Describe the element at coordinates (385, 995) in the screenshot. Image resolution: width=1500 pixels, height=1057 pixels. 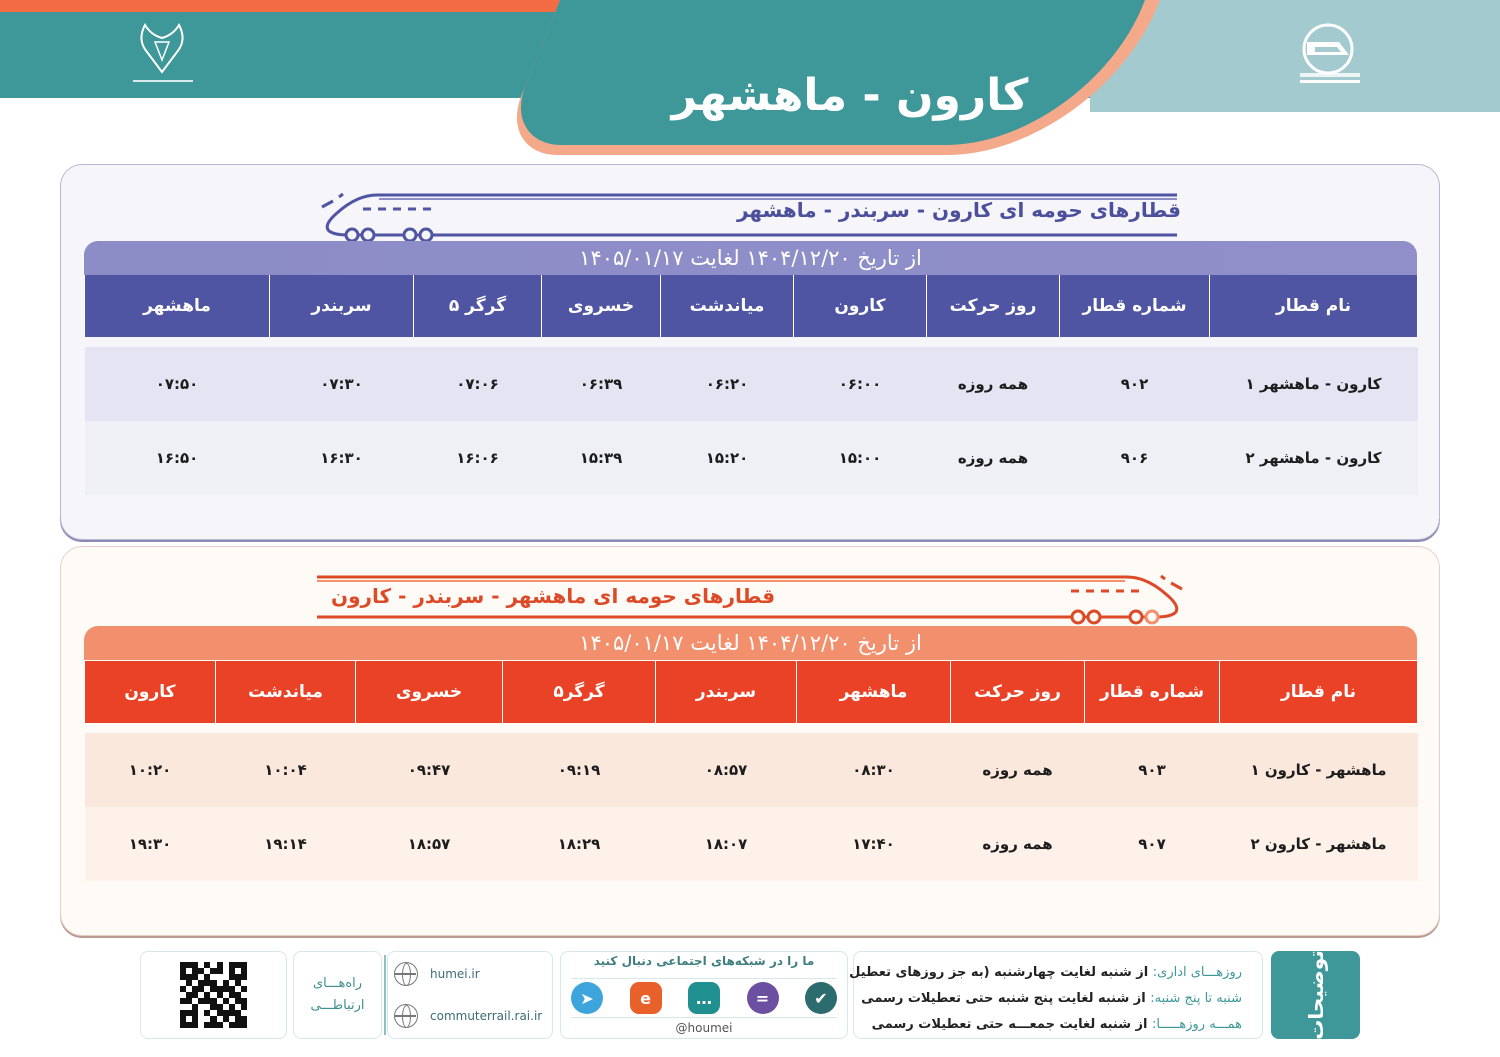
I see `divider` at that location.